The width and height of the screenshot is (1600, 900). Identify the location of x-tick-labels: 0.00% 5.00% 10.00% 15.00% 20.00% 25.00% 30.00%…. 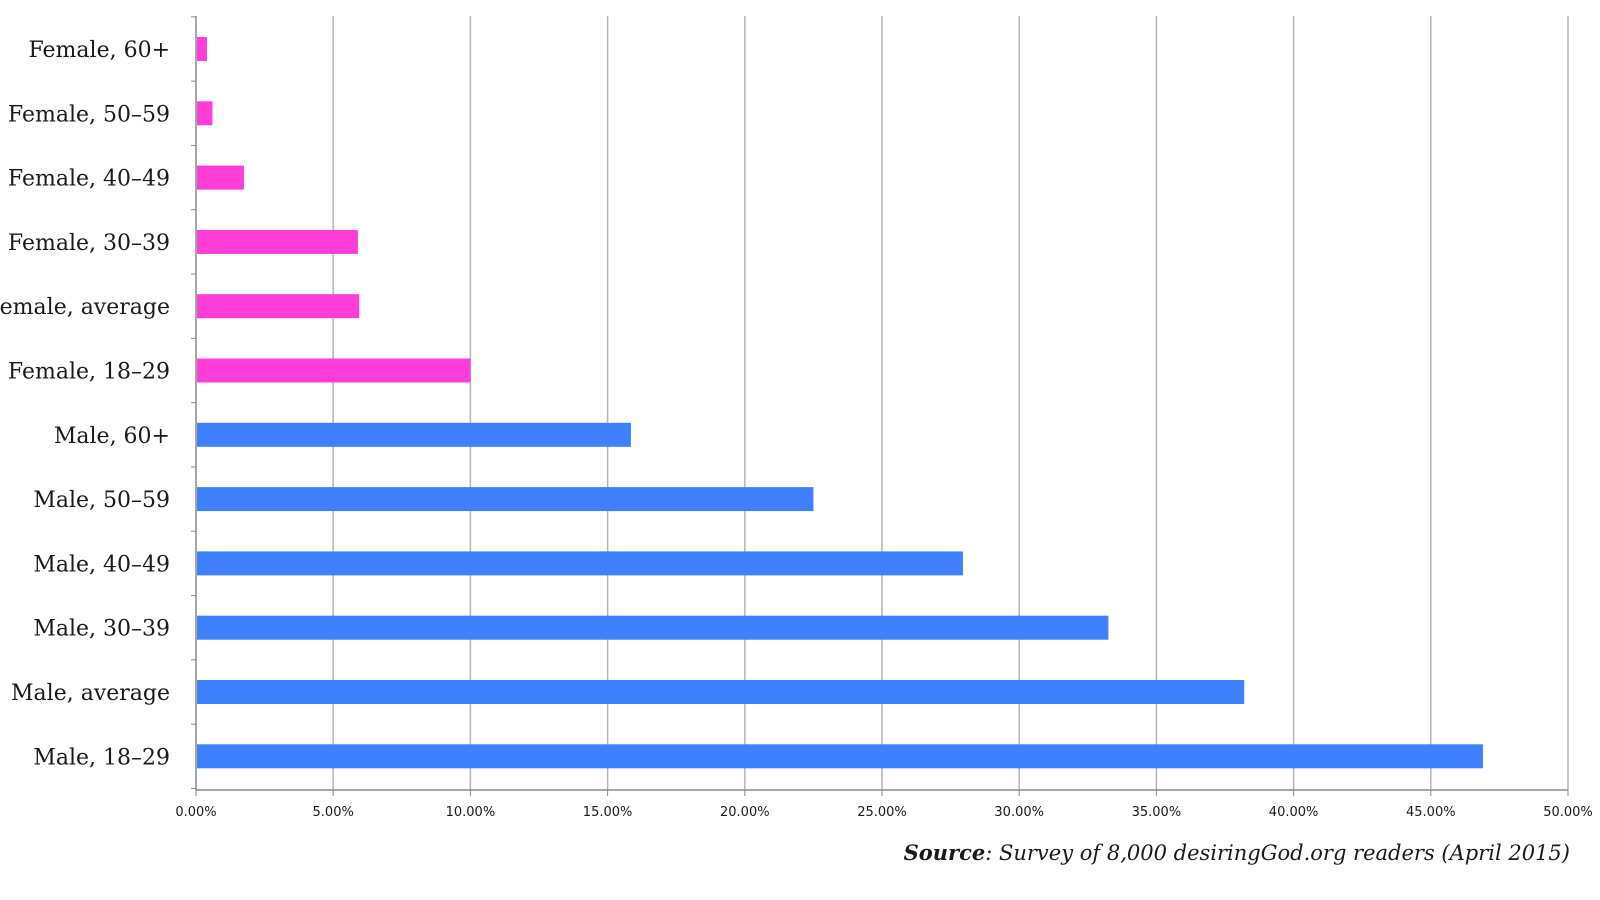
(883, 812).